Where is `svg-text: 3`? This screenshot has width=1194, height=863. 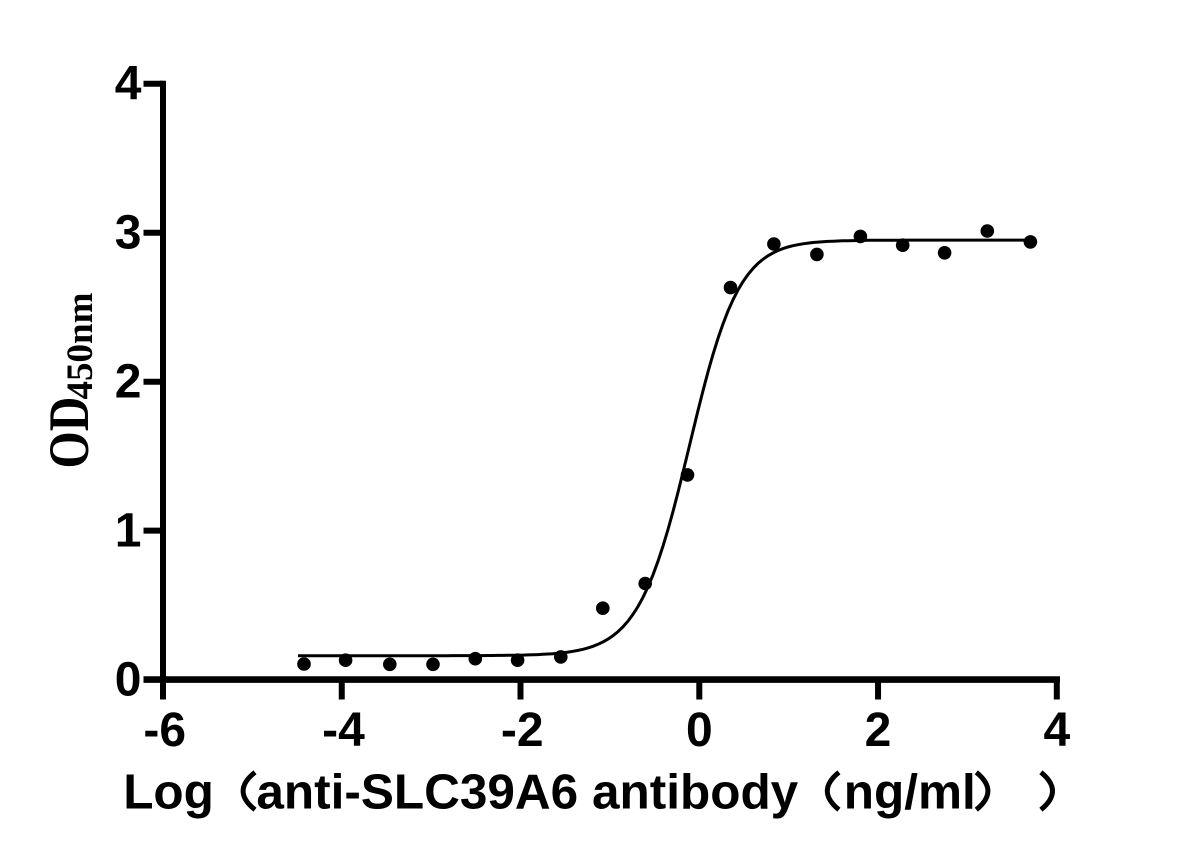 svg-text: 3 is located at coordinates (128, 233).